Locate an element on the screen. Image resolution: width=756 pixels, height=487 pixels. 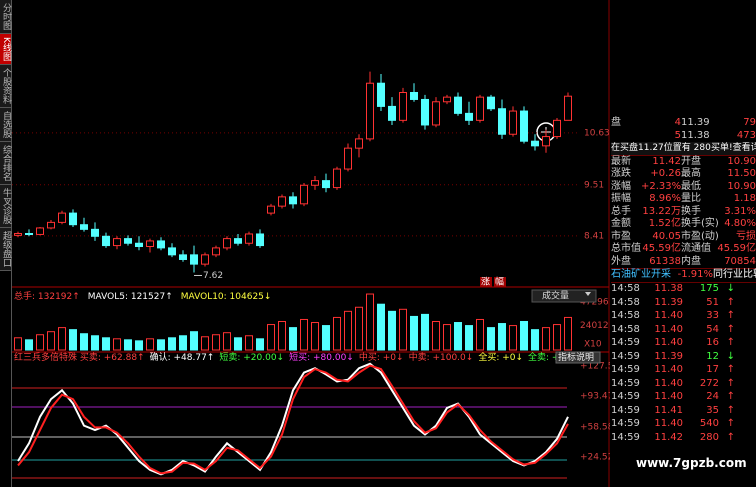
quote-cell: 11.42 is located at coordinates (666, 161).